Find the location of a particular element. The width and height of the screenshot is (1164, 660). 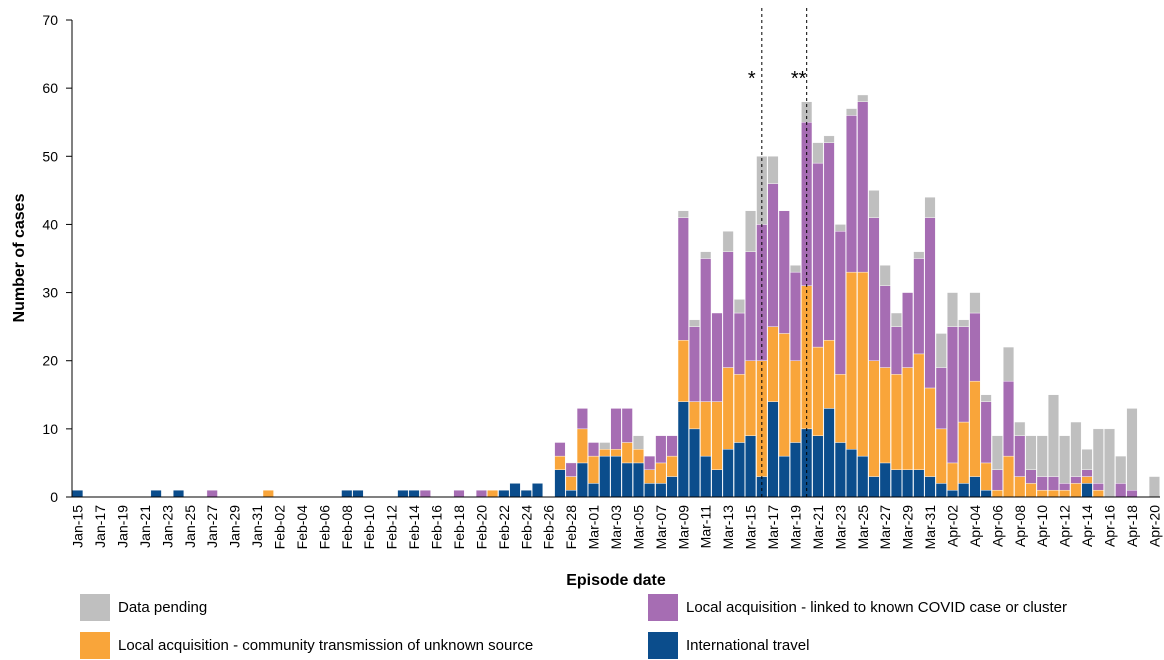

x-tick-label: Apr-06 is located at coordinates (997, 526).